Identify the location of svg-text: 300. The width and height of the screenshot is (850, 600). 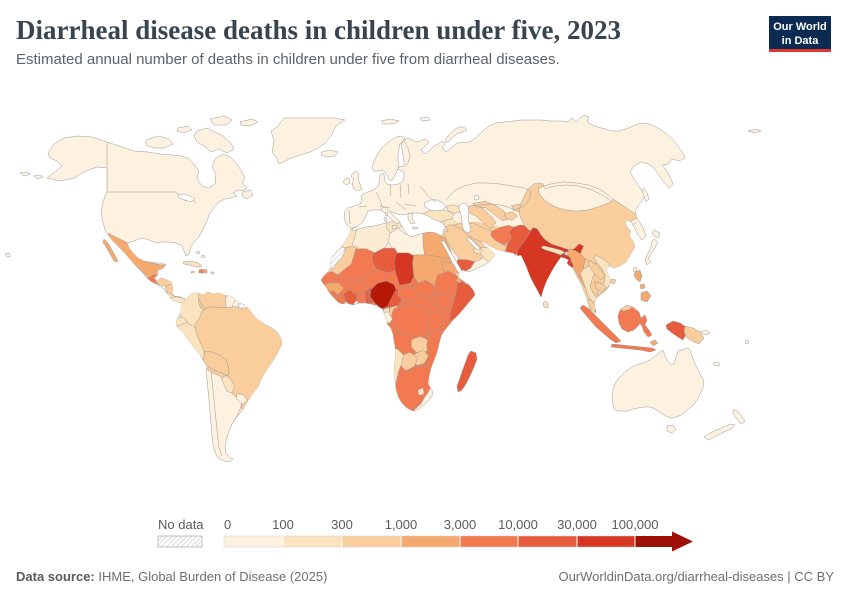
(342, 524).